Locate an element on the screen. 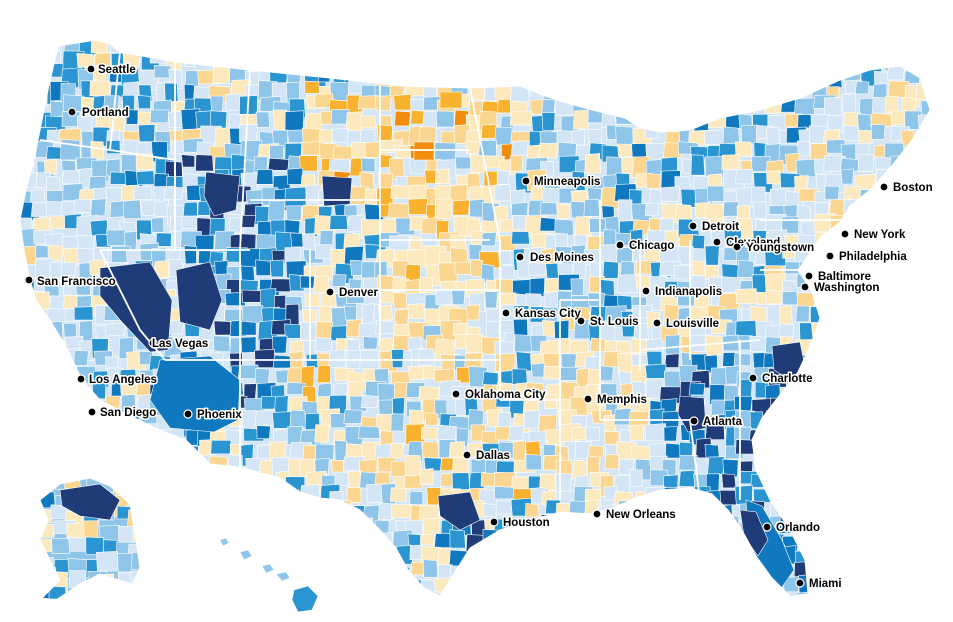 The width and height of the screenshot is (953, 622). city-dot-boston is located at coordinates (884, 187).